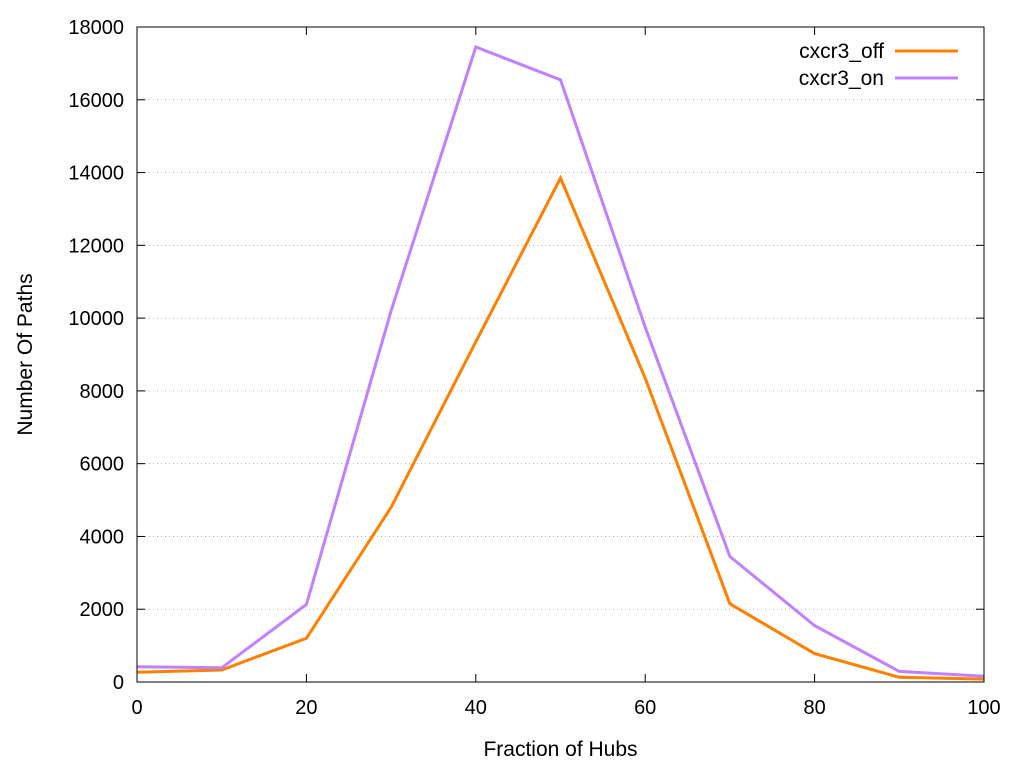 This screenshot has width=1024, height=768. What do you see at coordinates (814, 708) in the screenshot?
I see `x-tick-label: 80` at bounding box center [814, 708].